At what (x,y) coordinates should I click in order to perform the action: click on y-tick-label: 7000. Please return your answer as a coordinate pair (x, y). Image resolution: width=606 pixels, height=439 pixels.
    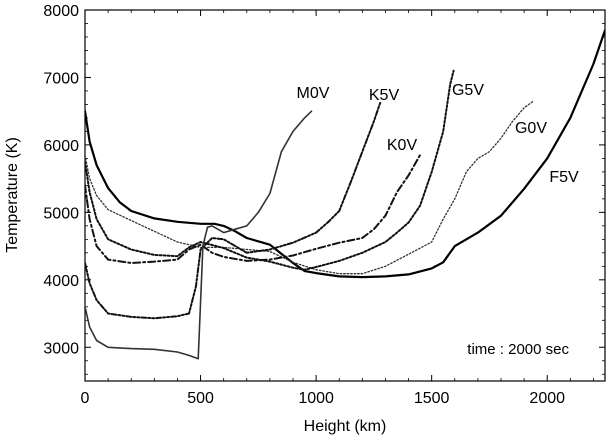
    Looking at the image, I should click on (61, 78).